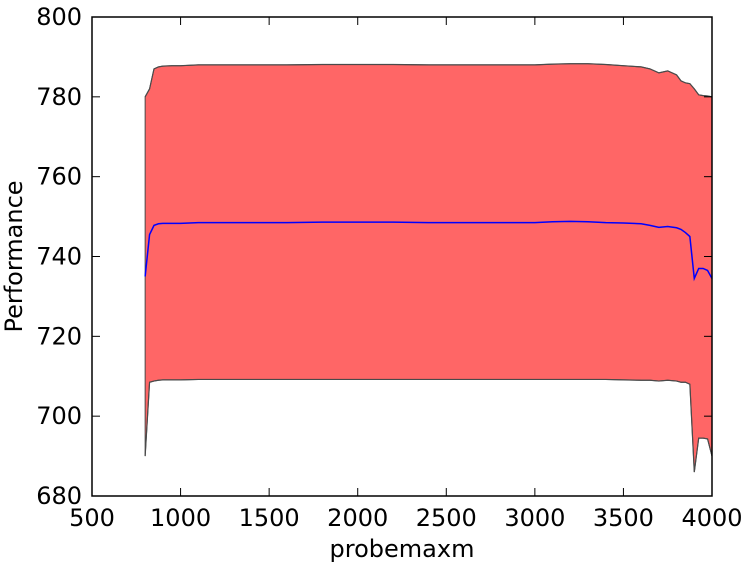  What do you see at coordinates (269, 518) in the screenshot?
I see `x-tick-label: 1500` at bounding box center [269, 518].